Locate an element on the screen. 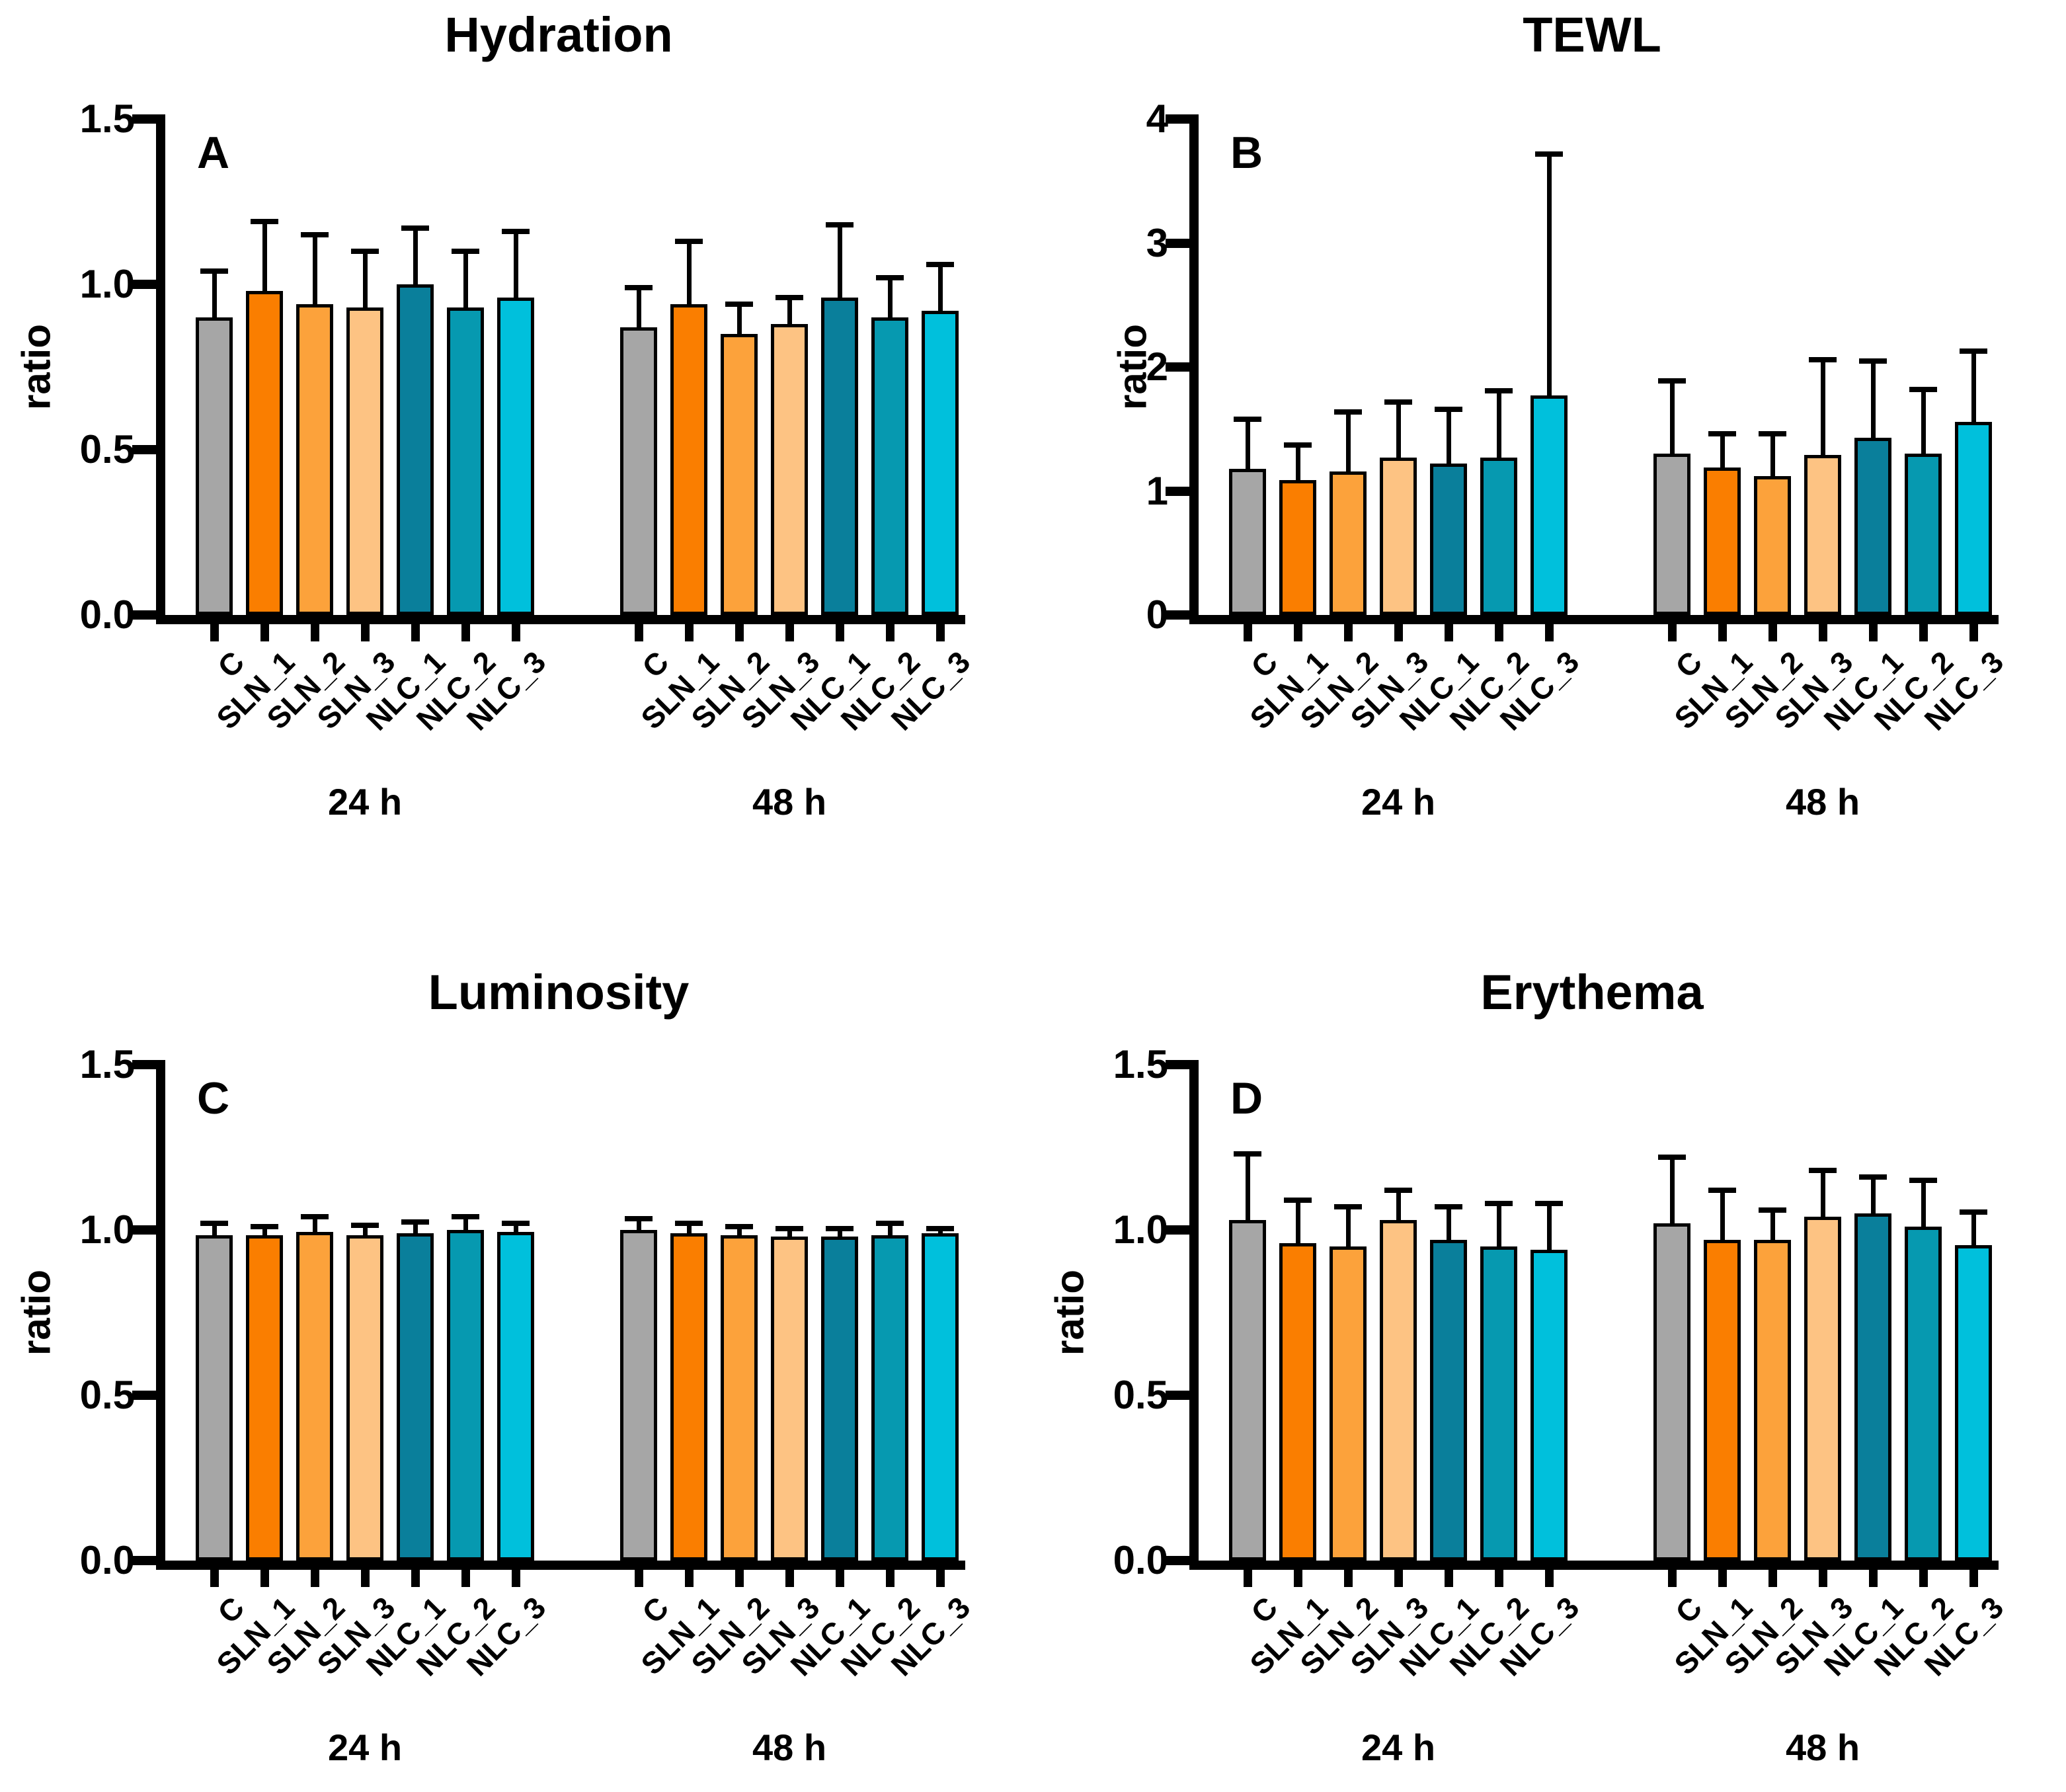 The height and width of the screenshot is (1792, 2066). y-tick-label: 0.0 is located at coordinates (107, 1560).